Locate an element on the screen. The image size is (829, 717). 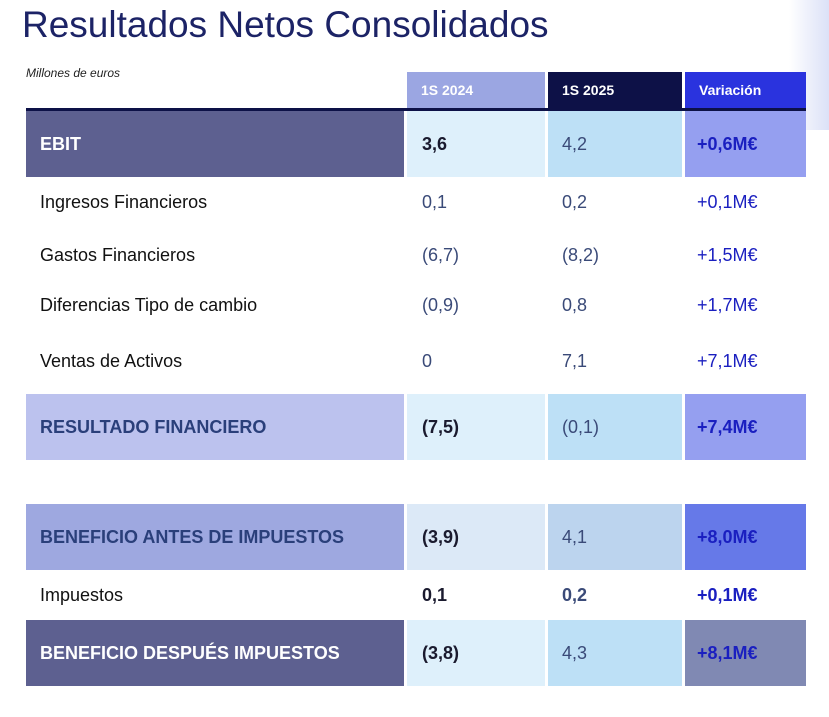
value-2025: (8,2) is located at coordinates (581, 254).